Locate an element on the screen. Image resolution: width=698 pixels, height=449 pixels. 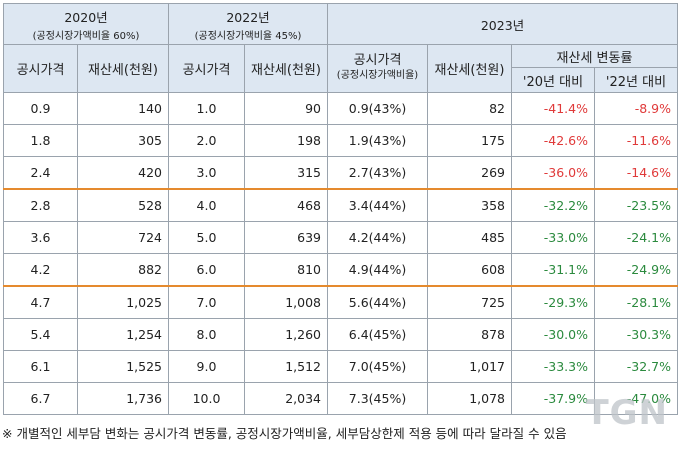
cell-c22: -28.1% is located at coordinates (636, 302).